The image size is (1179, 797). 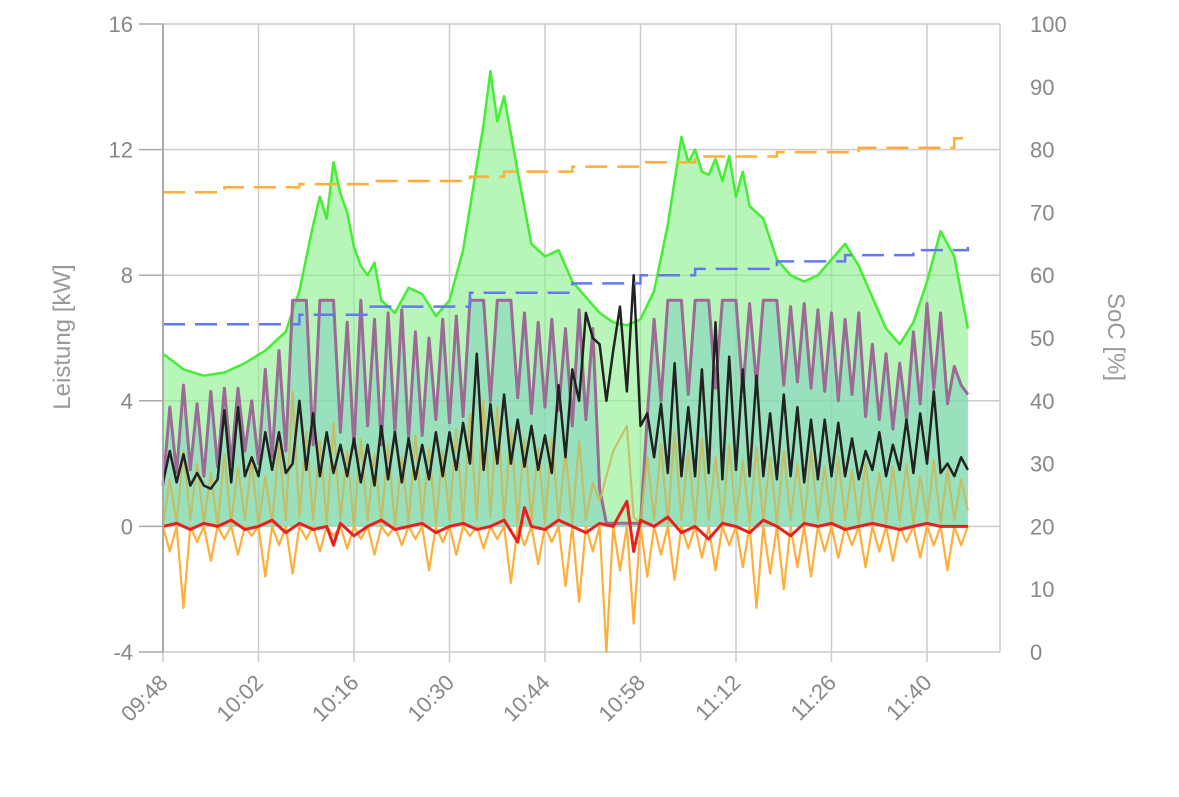 What do you see at coordinates (566, 286) in the screenshot?
I see `blue_dash-soc-line` at bounding box center [566, 286].